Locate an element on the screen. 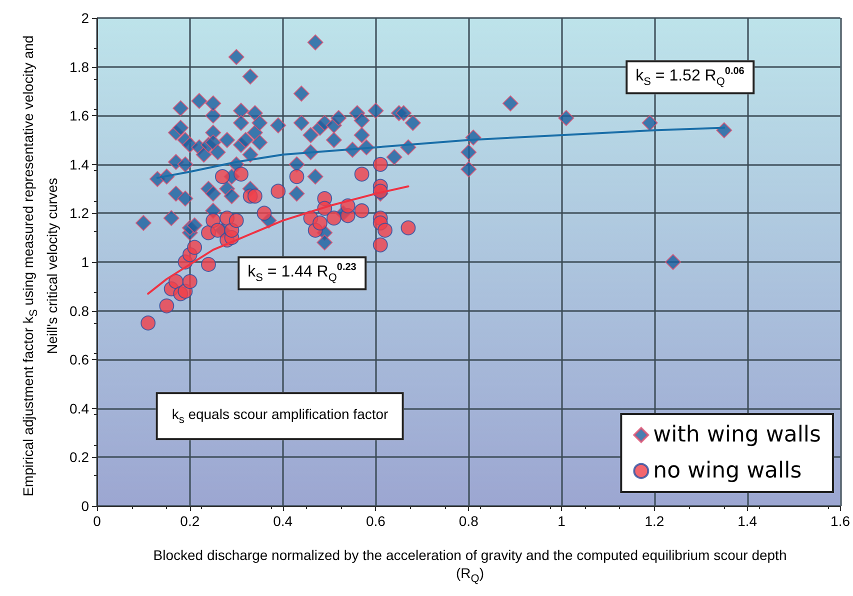  x-axis-title: Blocked discharge normalized by the acceleration of gravity and the computed equilibrium scour depth (R$_{Q}$) is located at coordinates (470, 566).